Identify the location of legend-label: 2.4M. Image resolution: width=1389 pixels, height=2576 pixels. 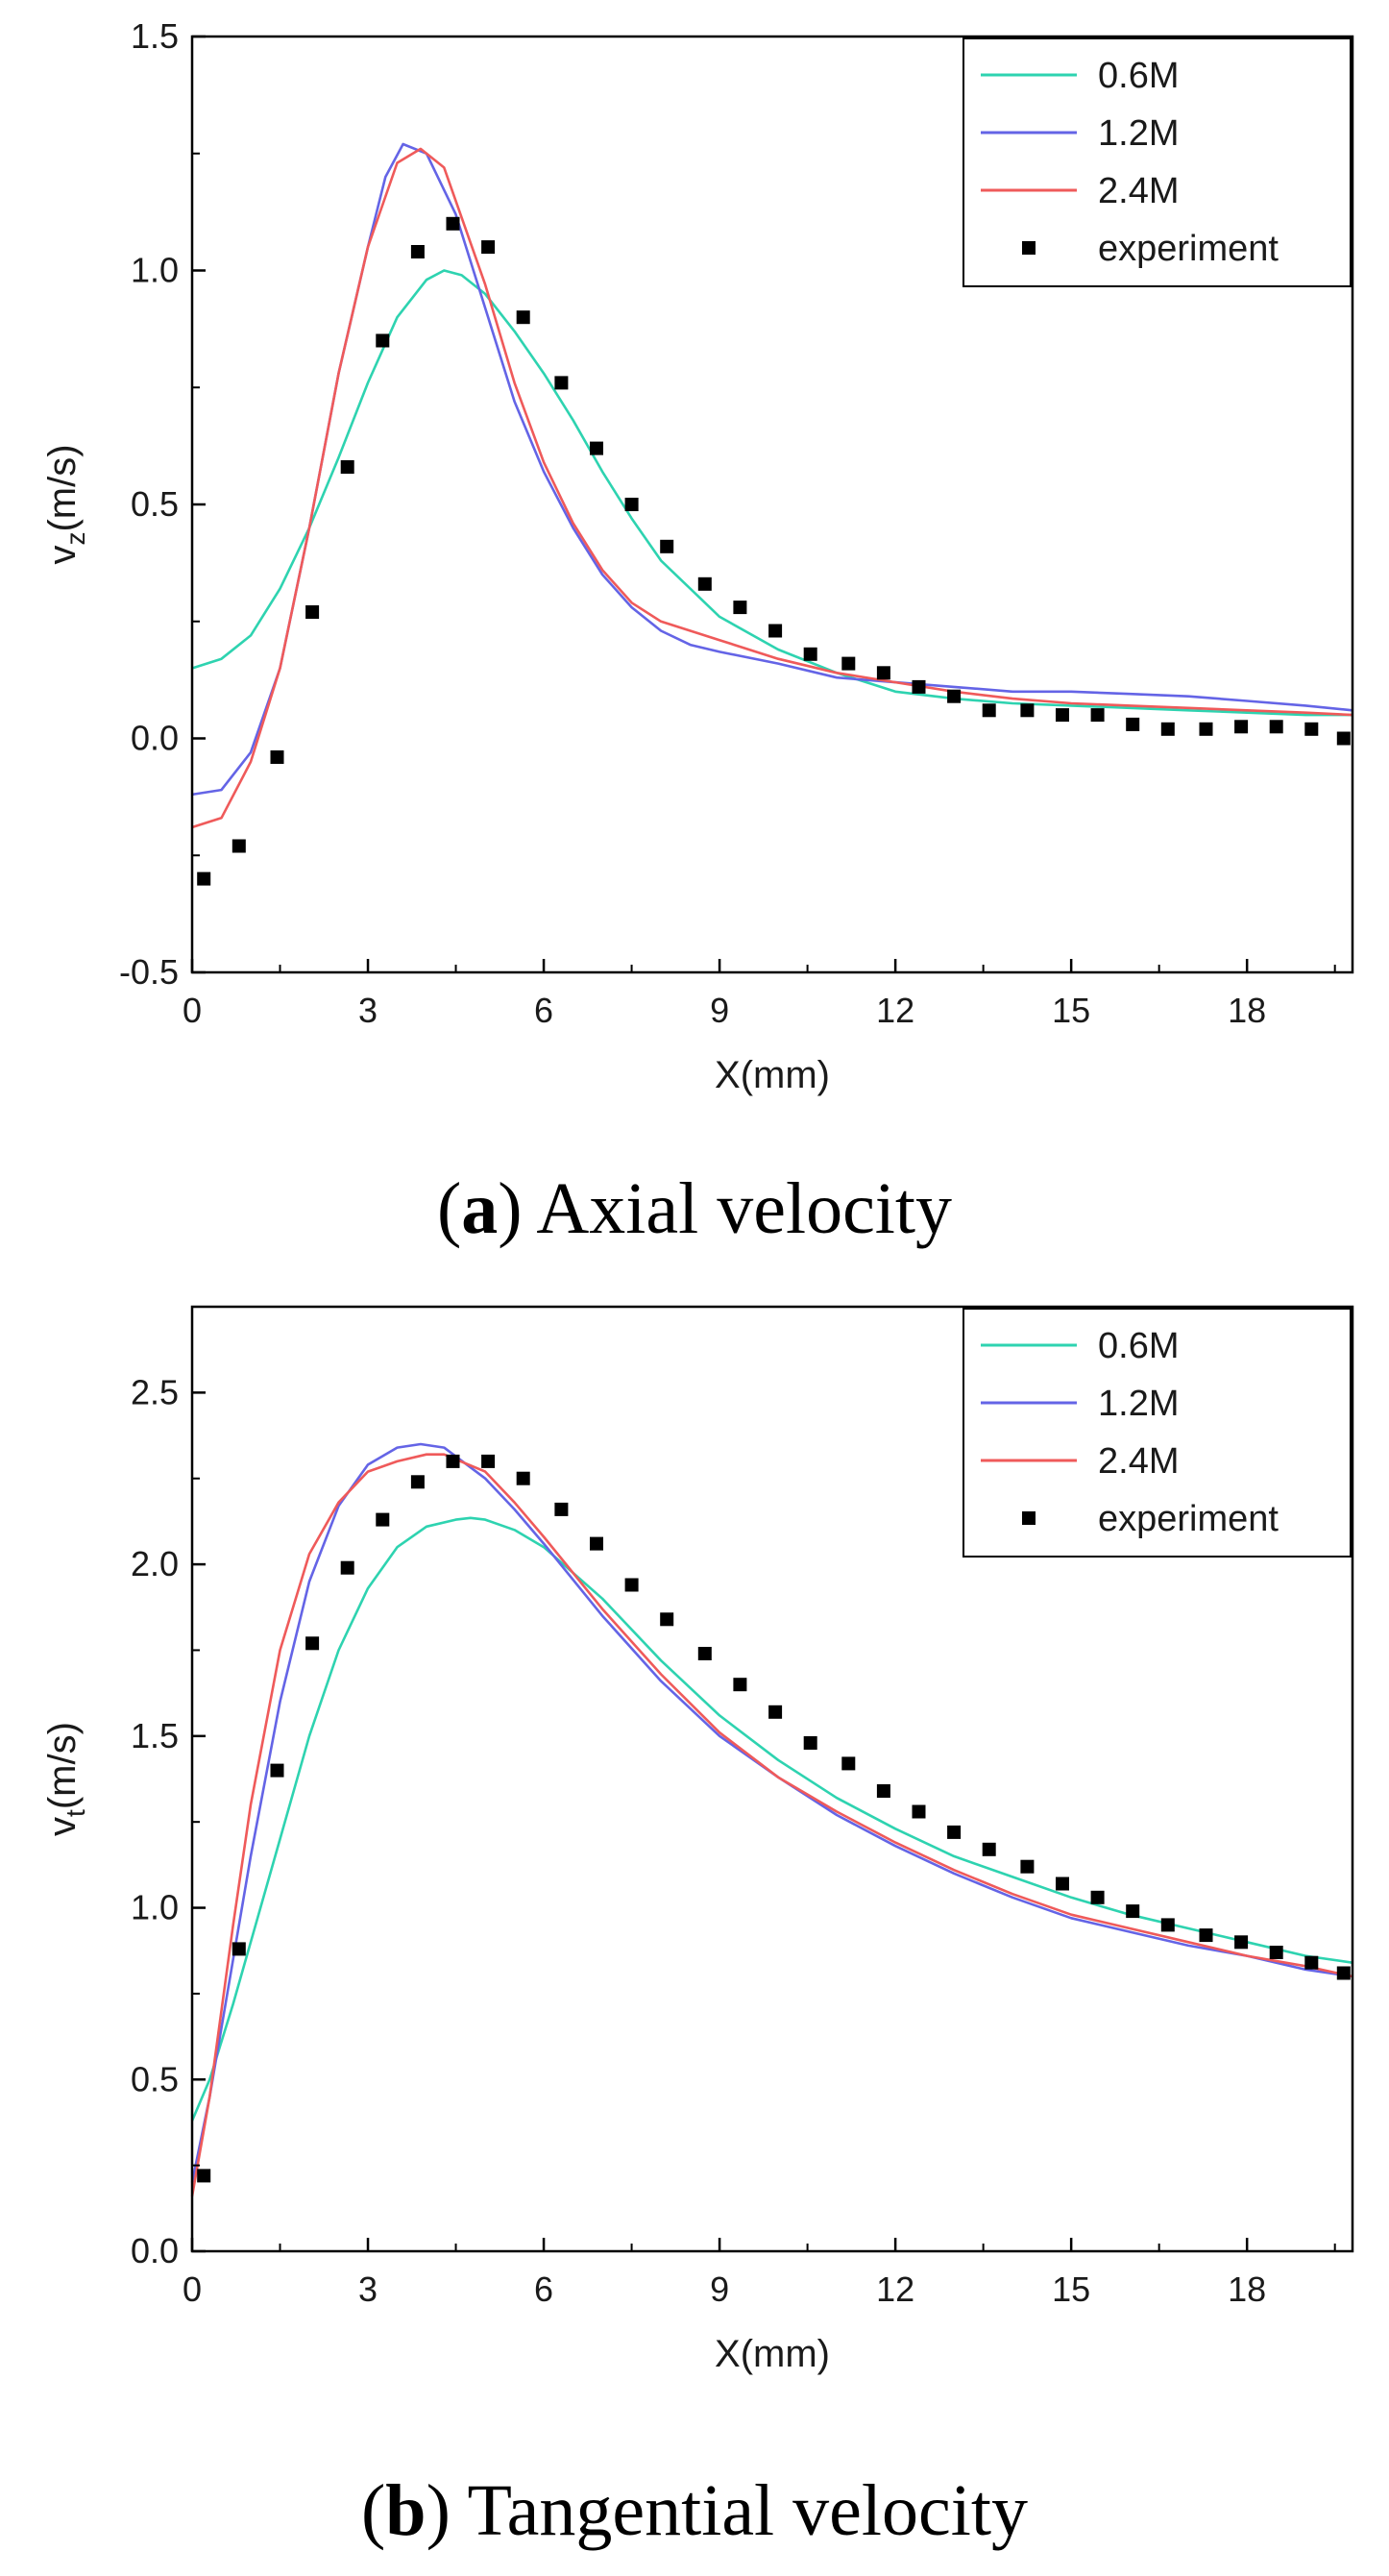
(1138, 1461).